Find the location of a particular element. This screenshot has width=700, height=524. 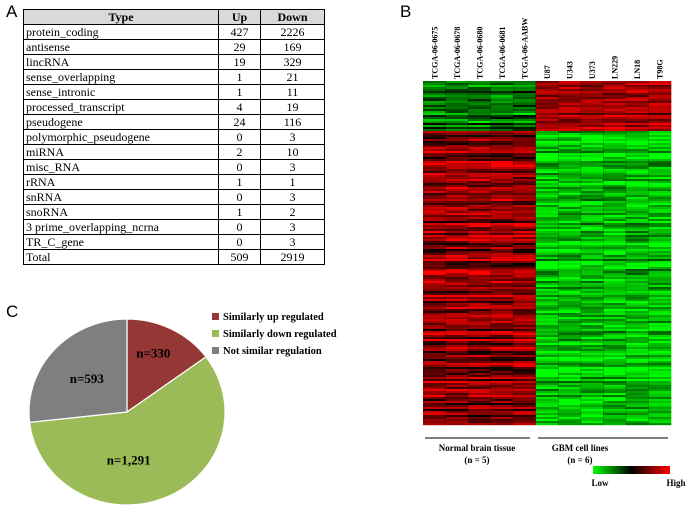

color-scale-bar is located at coordinates (631, 470).